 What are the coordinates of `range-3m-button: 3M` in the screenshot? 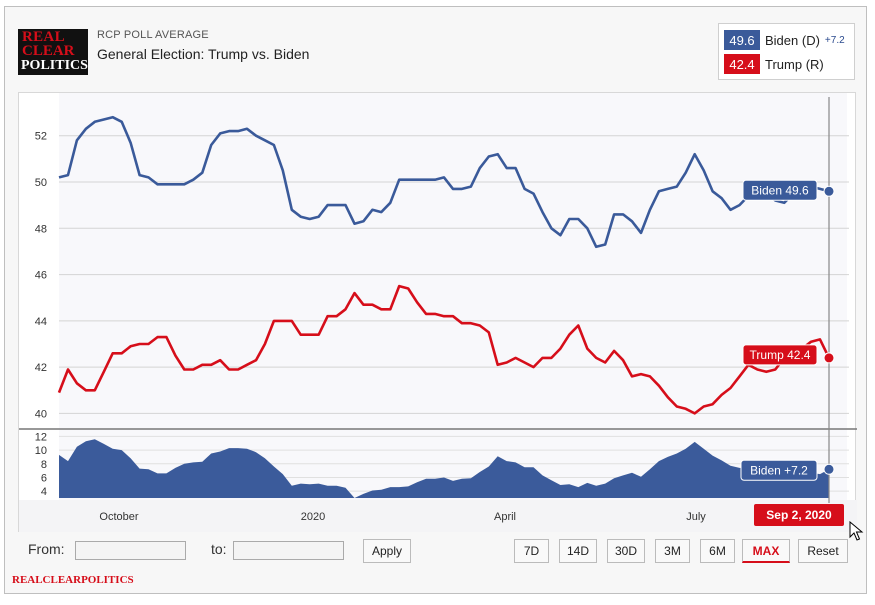 It's located at (672, 551).